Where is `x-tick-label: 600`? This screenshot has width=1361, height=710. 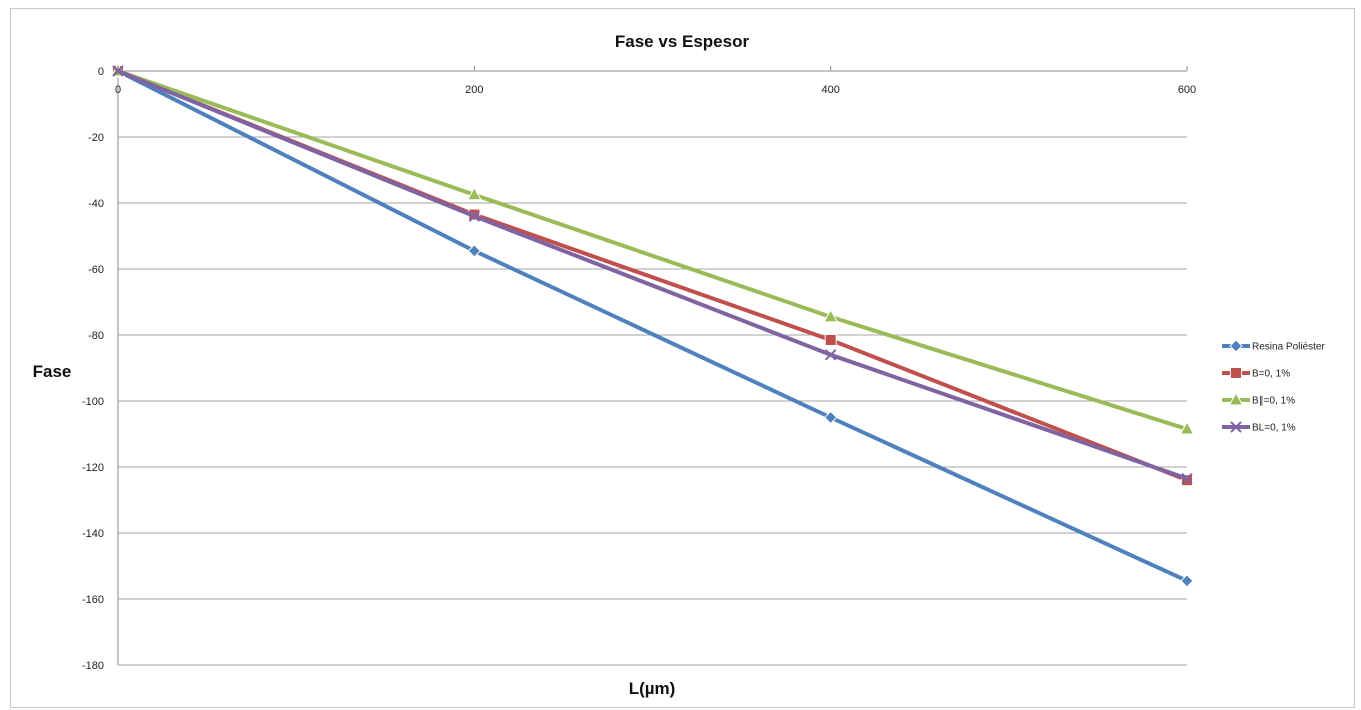 x-tick-label: 600 is located at coordinates (1187, 90).